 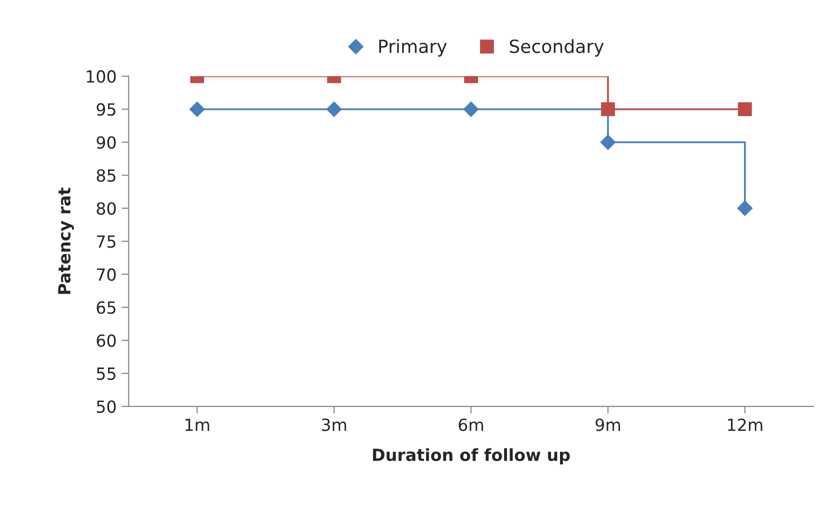 What do you see at coordinates (106, 241) in the screenshot?
I see `y-tick-label: 75` at bounding box center [106, 241].